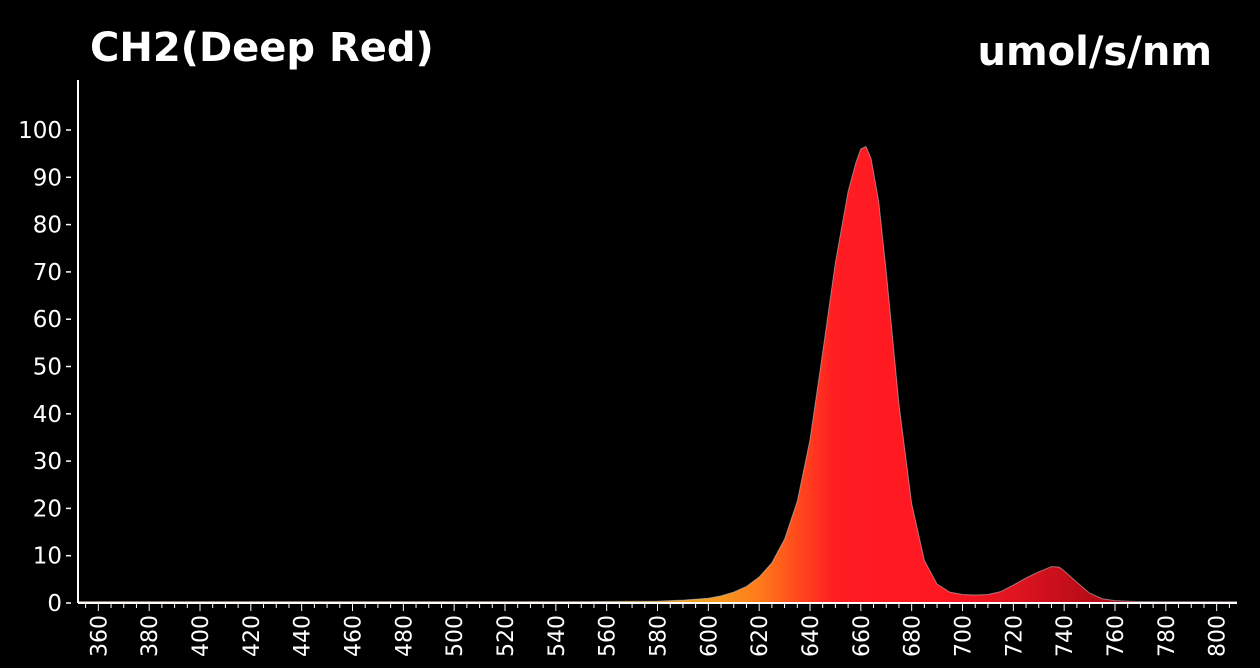 This screenshot has height=668, width=1260. Describe the element at coordinates (760, 636) in the screenshot. I see `x-tick-label-620: 620` at that location.